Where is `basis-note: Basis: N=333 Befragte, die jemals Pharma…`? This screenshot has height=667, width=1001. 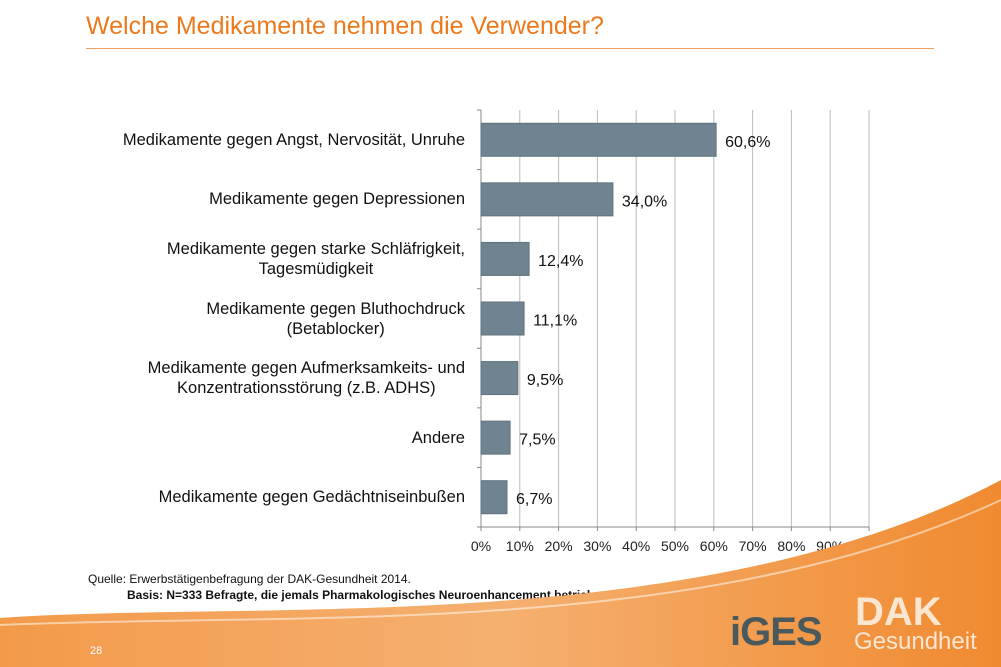
basis-note: Basis: N=333 Befragte, die jemals Pharma… is located at coordinates (389, 595).